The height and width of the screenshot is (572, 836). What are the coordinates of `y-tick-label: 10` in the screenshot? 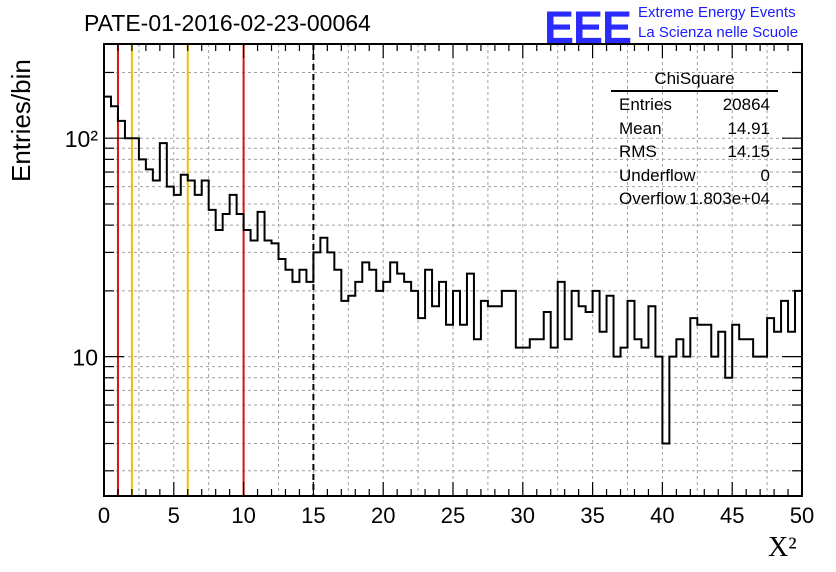 It's located at (85, 358).